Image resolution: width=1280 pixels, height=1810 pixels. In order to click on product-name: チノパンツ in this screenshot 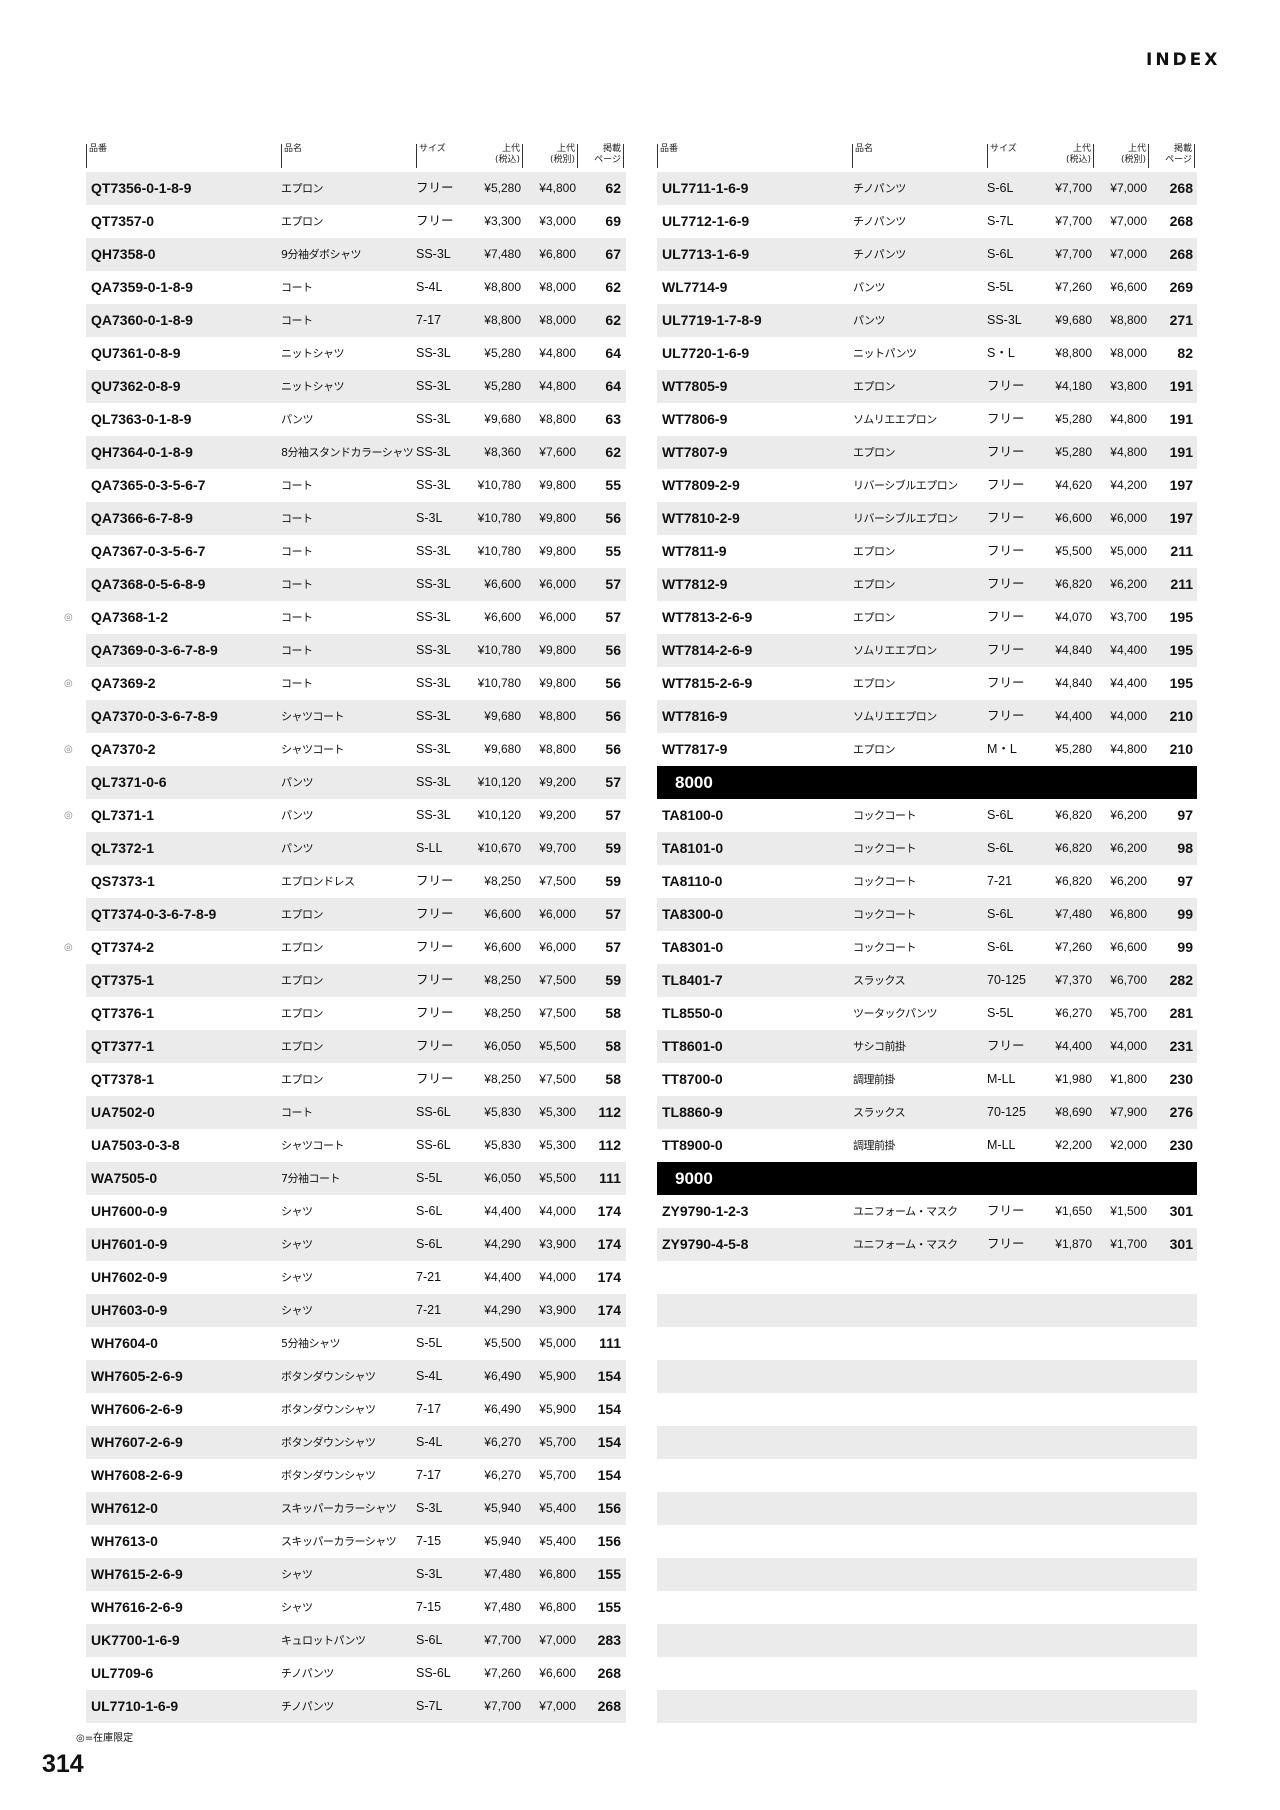, I will do `click(879, 188)`.